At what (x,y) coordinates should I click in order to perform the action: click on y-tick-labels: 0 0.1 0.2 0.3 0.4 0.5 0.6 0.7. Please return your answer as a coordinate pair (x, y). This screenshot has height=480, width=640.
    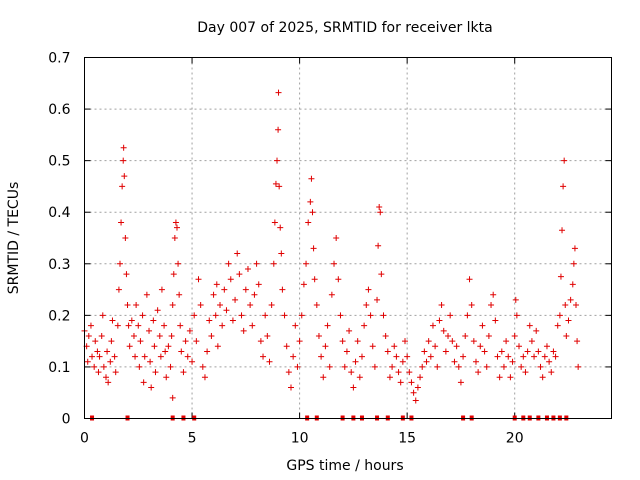
    Looking at the image, I should click on (59, 239).